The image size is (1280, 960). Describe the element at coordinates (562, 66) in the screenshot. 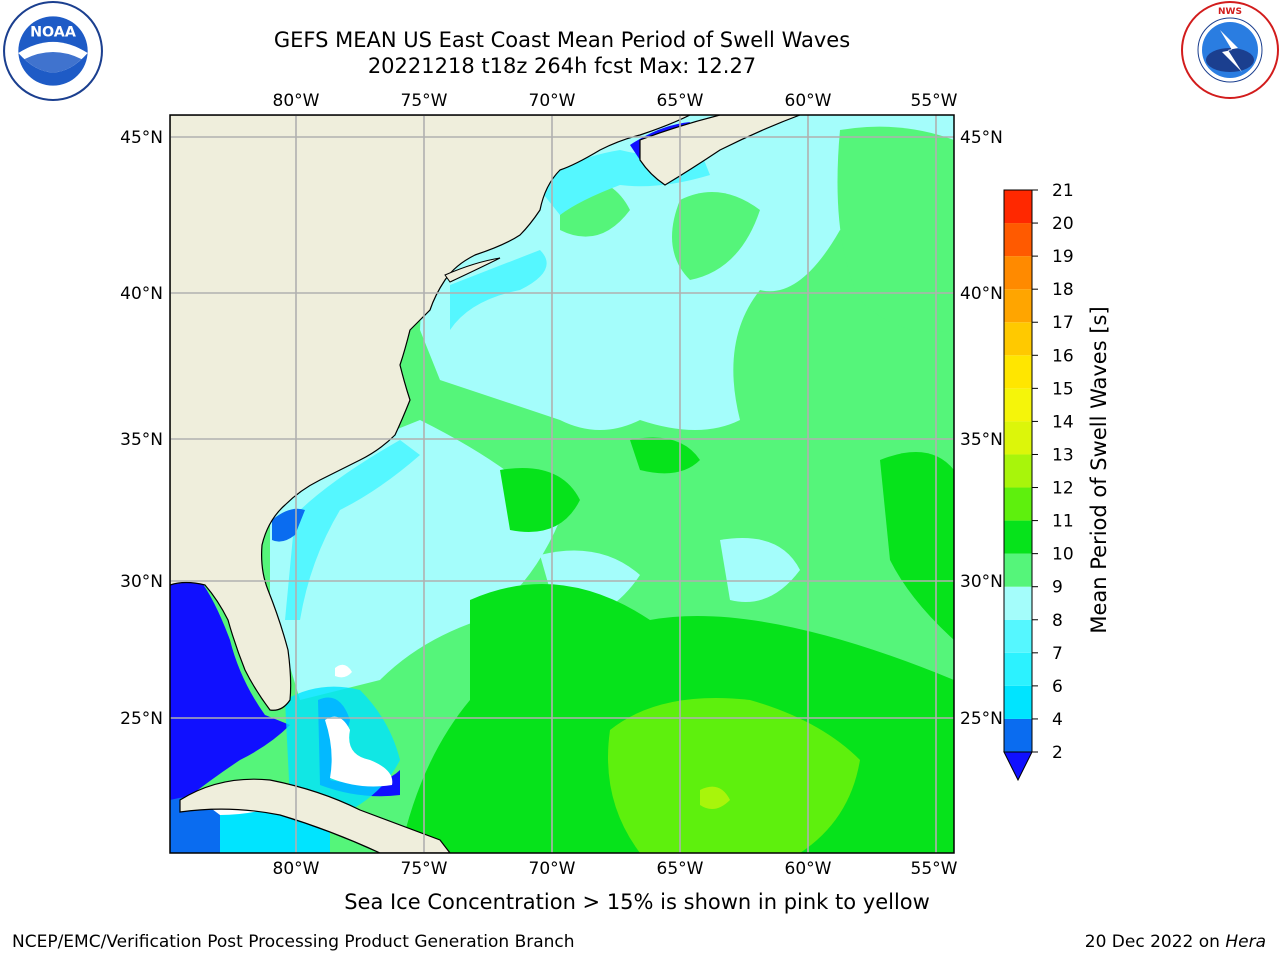

I see `chart-subtitle: 20221218 t18z 264h fcst Max: 12.27` at that location.